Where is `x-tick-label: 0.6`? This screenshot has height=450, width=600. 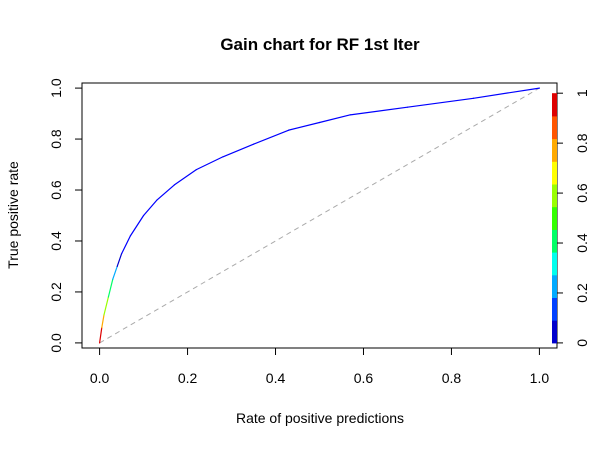 x-tick-label: 0.6 is located at coordinates (364, 378).